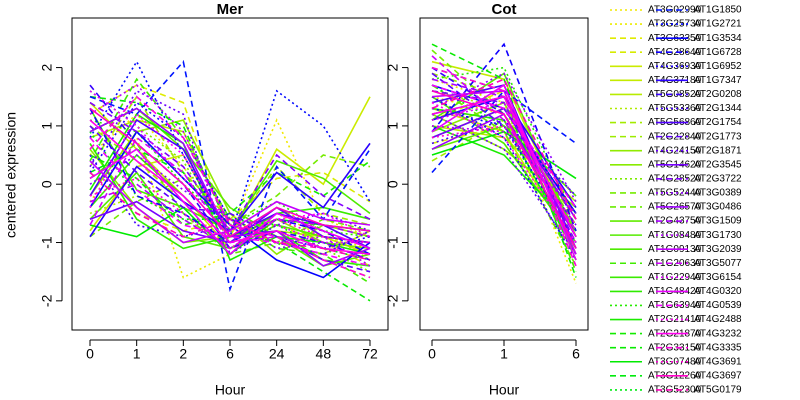 This screenshot has height=400, width=800. Describe the element at coordinates (675, 136) in the screenshot. I see `legend-label: AT2G22840` at that location.